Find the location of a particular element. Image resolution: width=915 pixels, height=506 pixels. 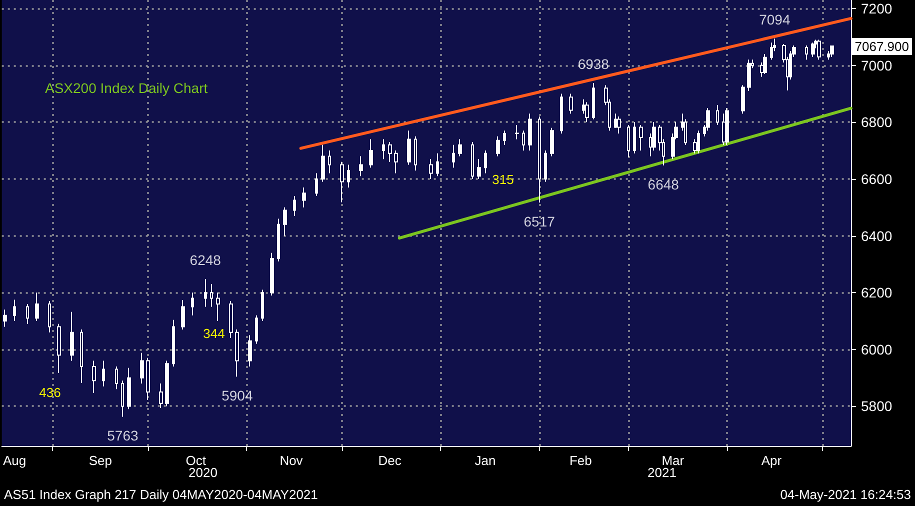

x-tick-label: Dec is located at coordinates (390, 460).